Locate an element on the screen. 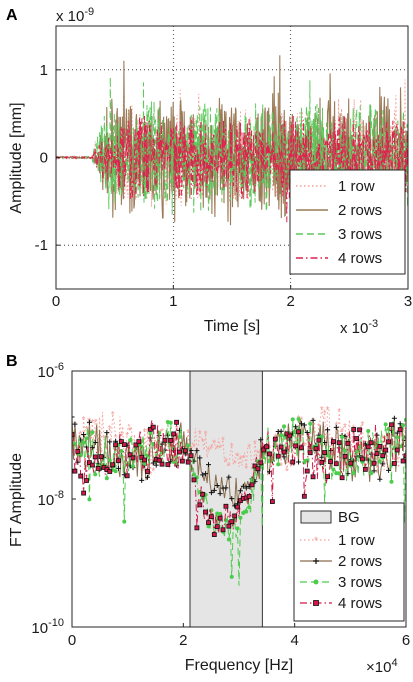 This screenshot has height=682, width=413. panel-a-legend: 1 row 2 rows 3 rows 4 rows is located at coordinates (347, 222).